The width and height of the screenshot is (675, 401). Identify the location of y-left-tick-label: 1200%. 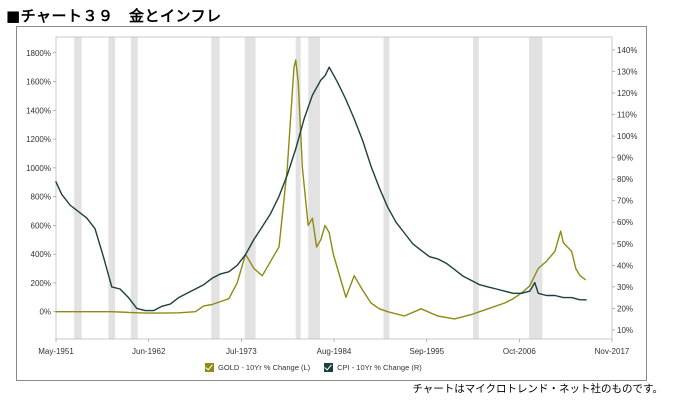
(38, 139).